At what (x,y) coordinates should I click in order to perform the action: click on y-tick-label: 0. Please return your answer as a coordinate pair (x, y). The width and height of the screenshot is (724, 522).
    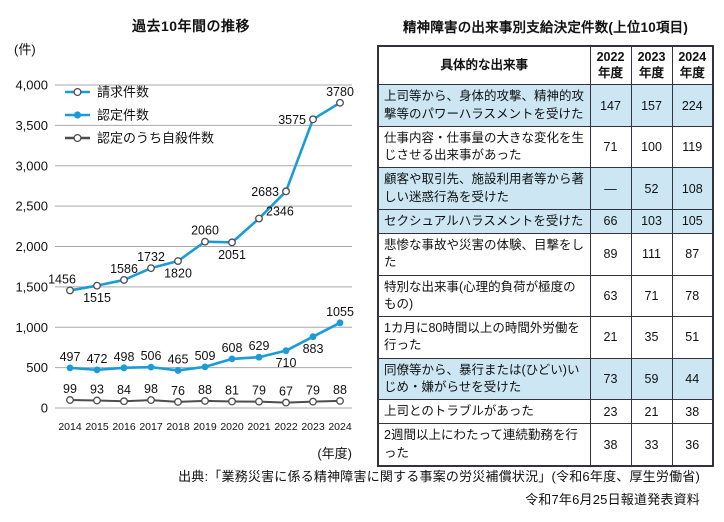
    Looking at the image, I should click on (44, 408).